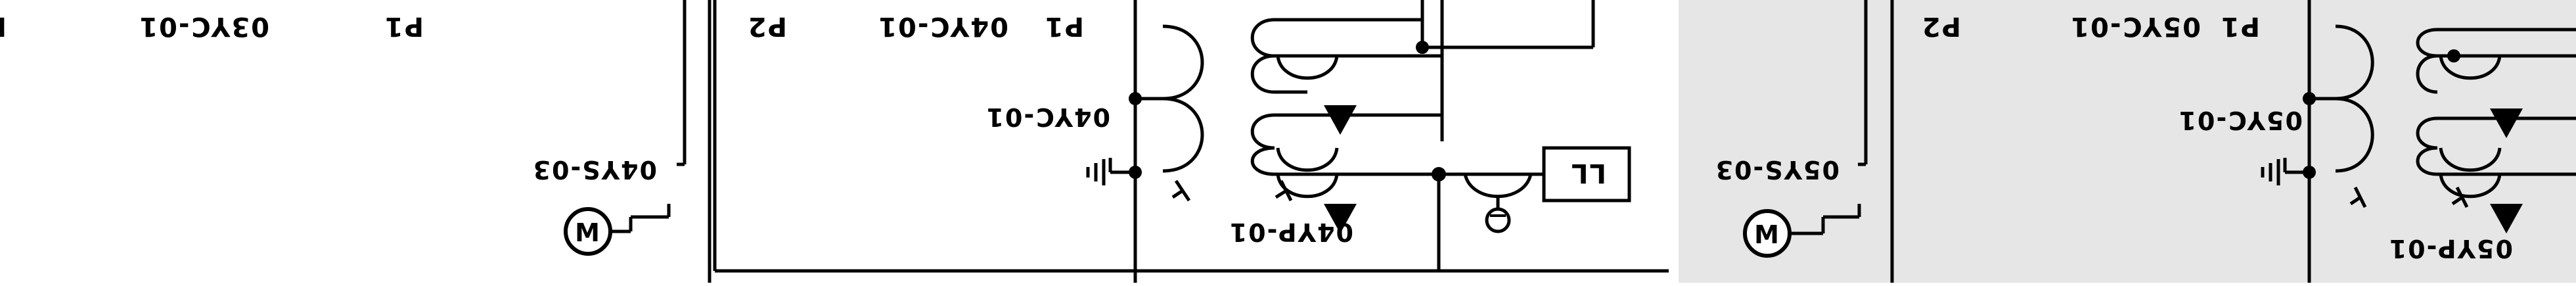  Describe the element at coordinates (942, 26) in the screenshot. I see `panel-middle-label-code: 04YC-01` at that location.